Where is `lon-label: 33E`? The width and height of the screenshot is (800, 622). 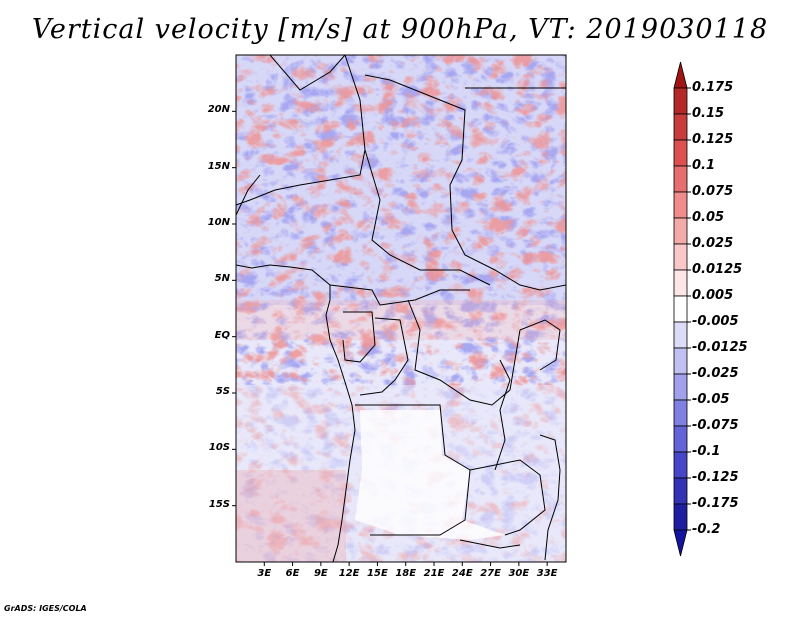
lon-label: 33E is located at coordinates (547, 573).